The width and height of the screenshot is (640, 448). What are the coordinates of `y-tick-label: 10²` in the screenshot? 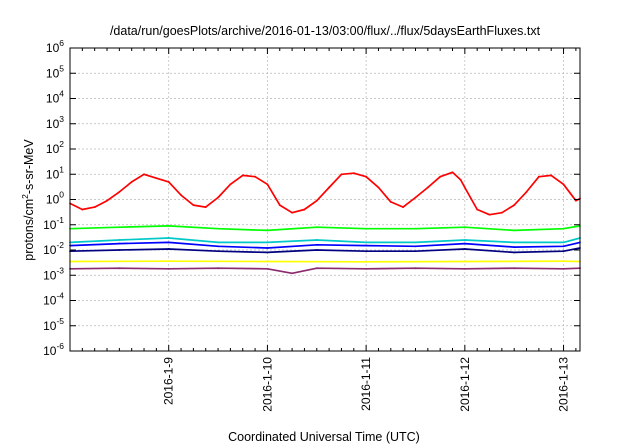 It's located at (55, 147).